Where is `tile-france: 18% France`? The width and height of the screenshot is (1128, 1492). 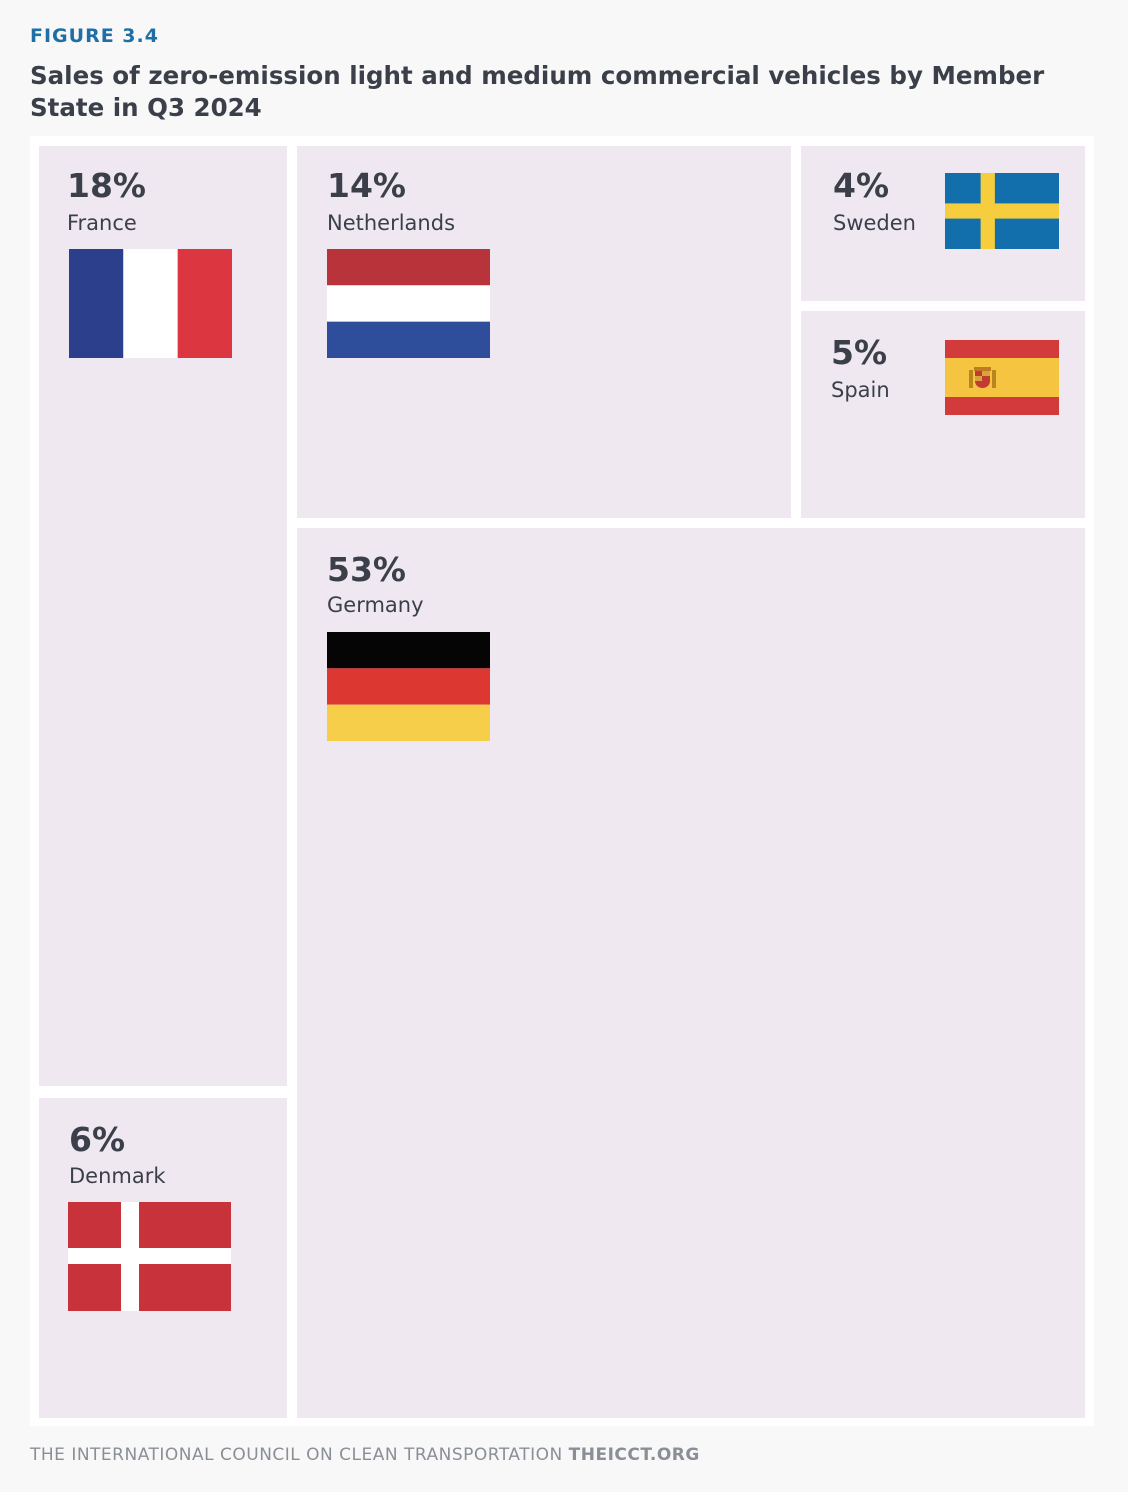 tile-france: 18% France is located at coordinates (163, 616).